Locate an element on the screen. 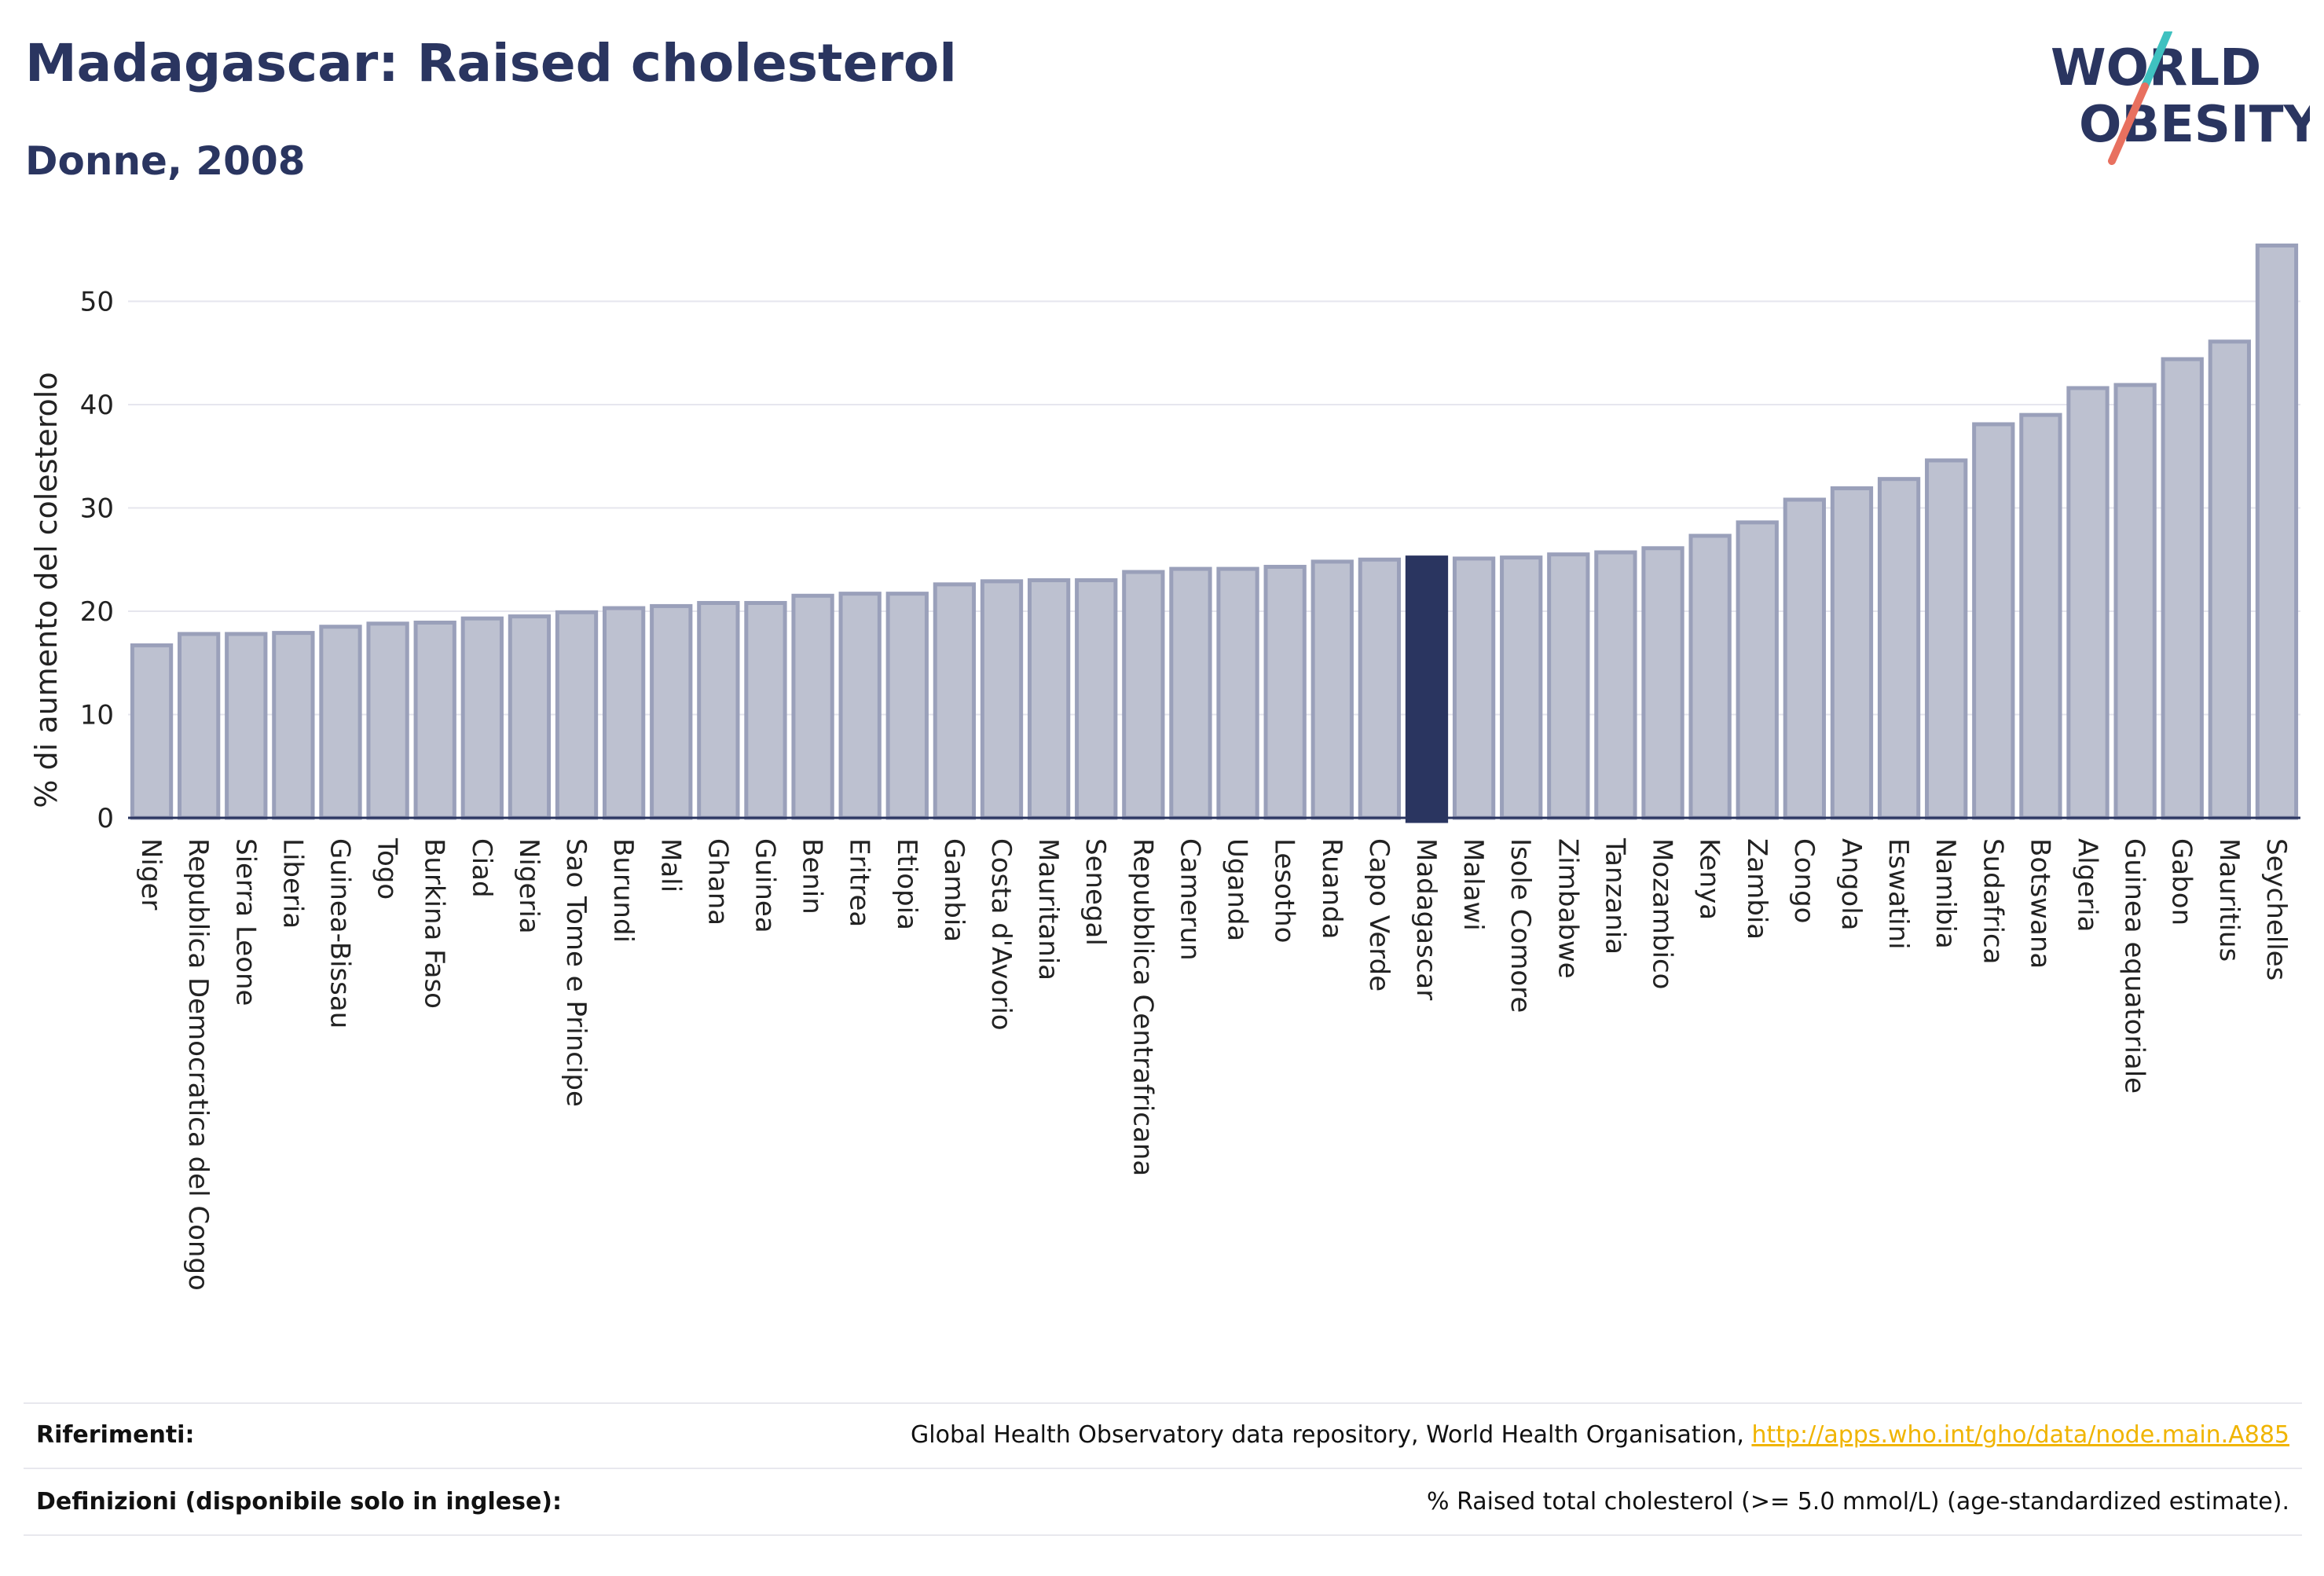 This screenshot has width=2324, height=1576. x-tick-label: Tanzania is located at coordinates (1614, 896).